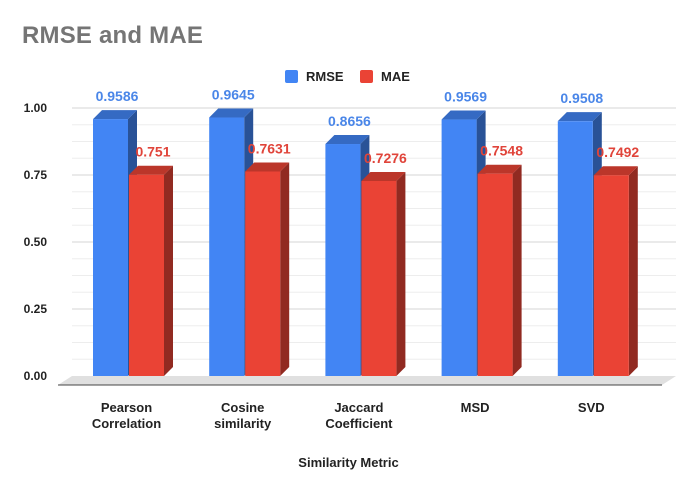 The height and width of the screenshot is (497, 697). Describe the element at coordinates (349, 121) in the screenshot. I see `data-label-rmse: 0.8656` at that location.